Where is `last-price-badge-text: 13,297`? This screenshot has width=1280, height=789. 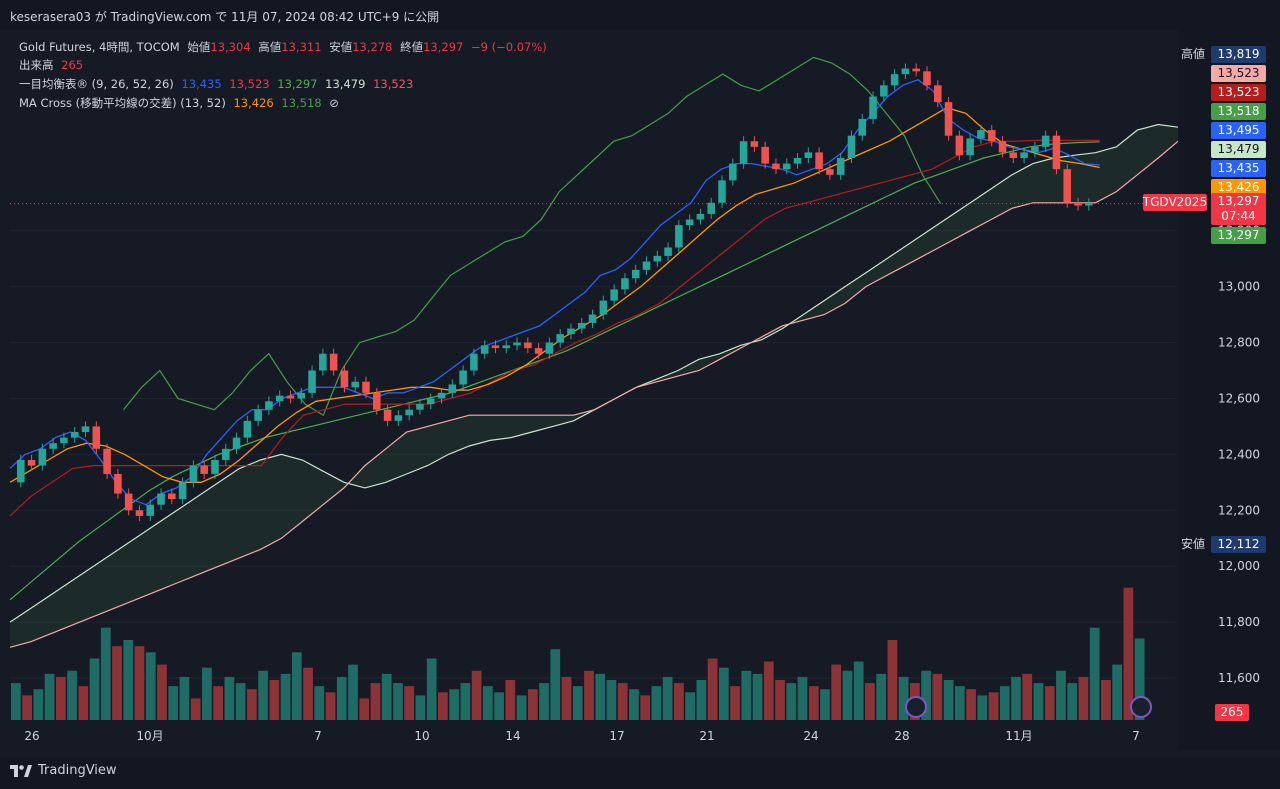 last-price-badge-text: 13,297 is located at coordinates (1239, 201).